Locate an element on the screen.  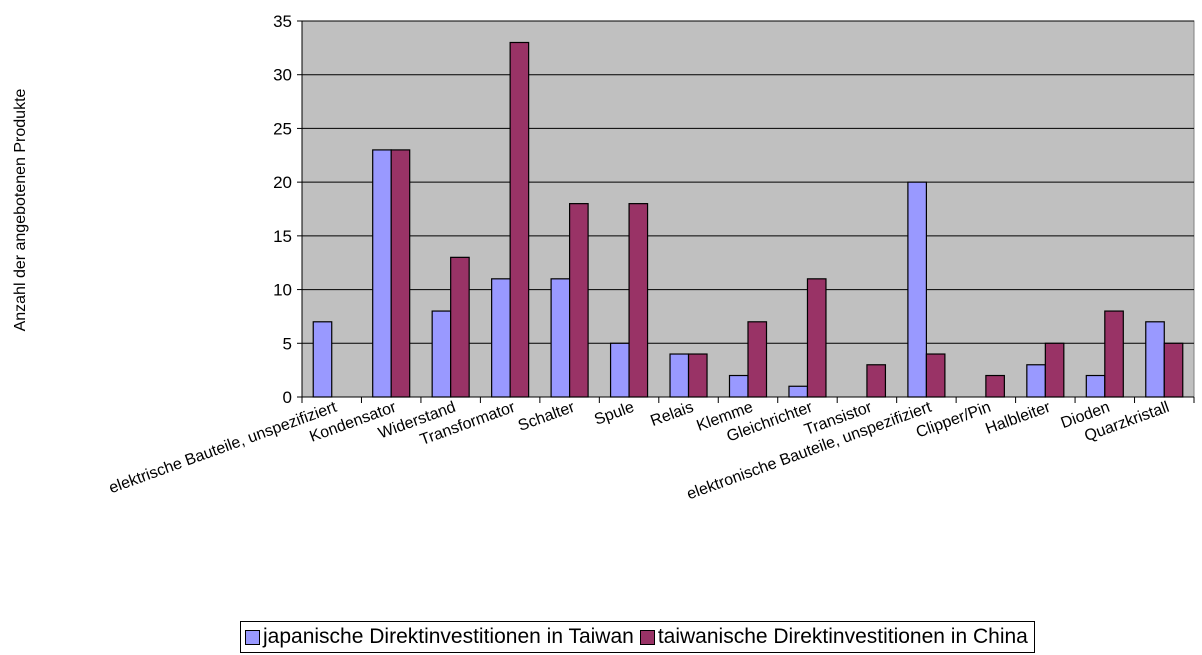
legend-item-taiwan-china: taiwanische Direktinvestitionen in China is located at coordinates (833, 637).